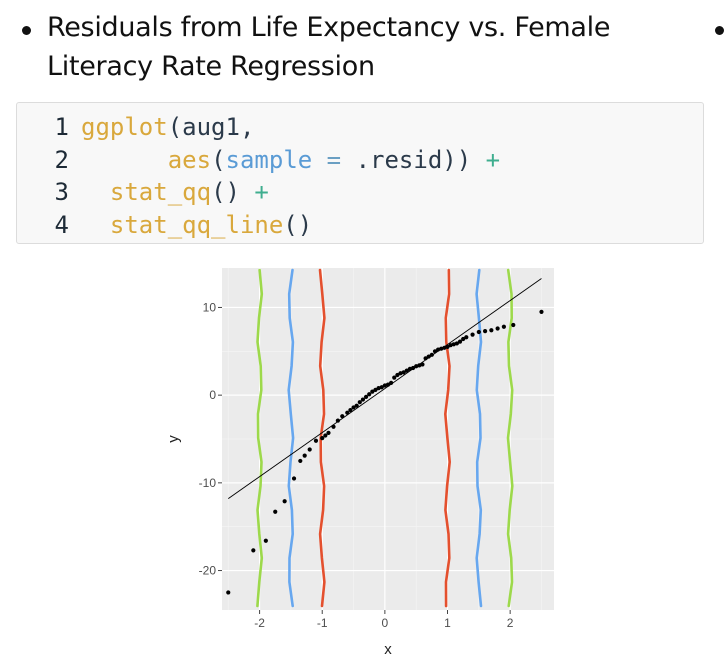 Image resolution: width=725 pixels, height=672 pixels. Describe the element at coordinates (388, 649) in the screenshot. I see `x-axis-label: x` at that location.